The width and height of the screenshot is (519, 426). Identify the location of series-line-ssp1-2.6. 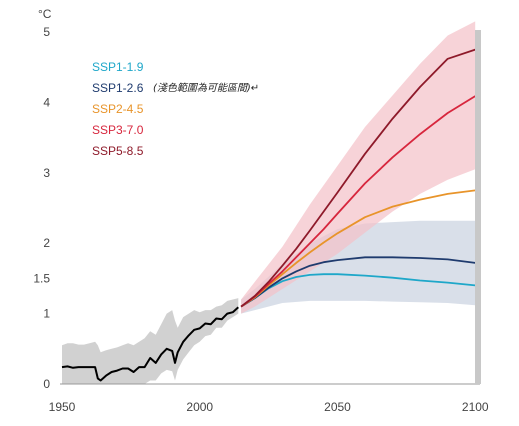
(358, 282).